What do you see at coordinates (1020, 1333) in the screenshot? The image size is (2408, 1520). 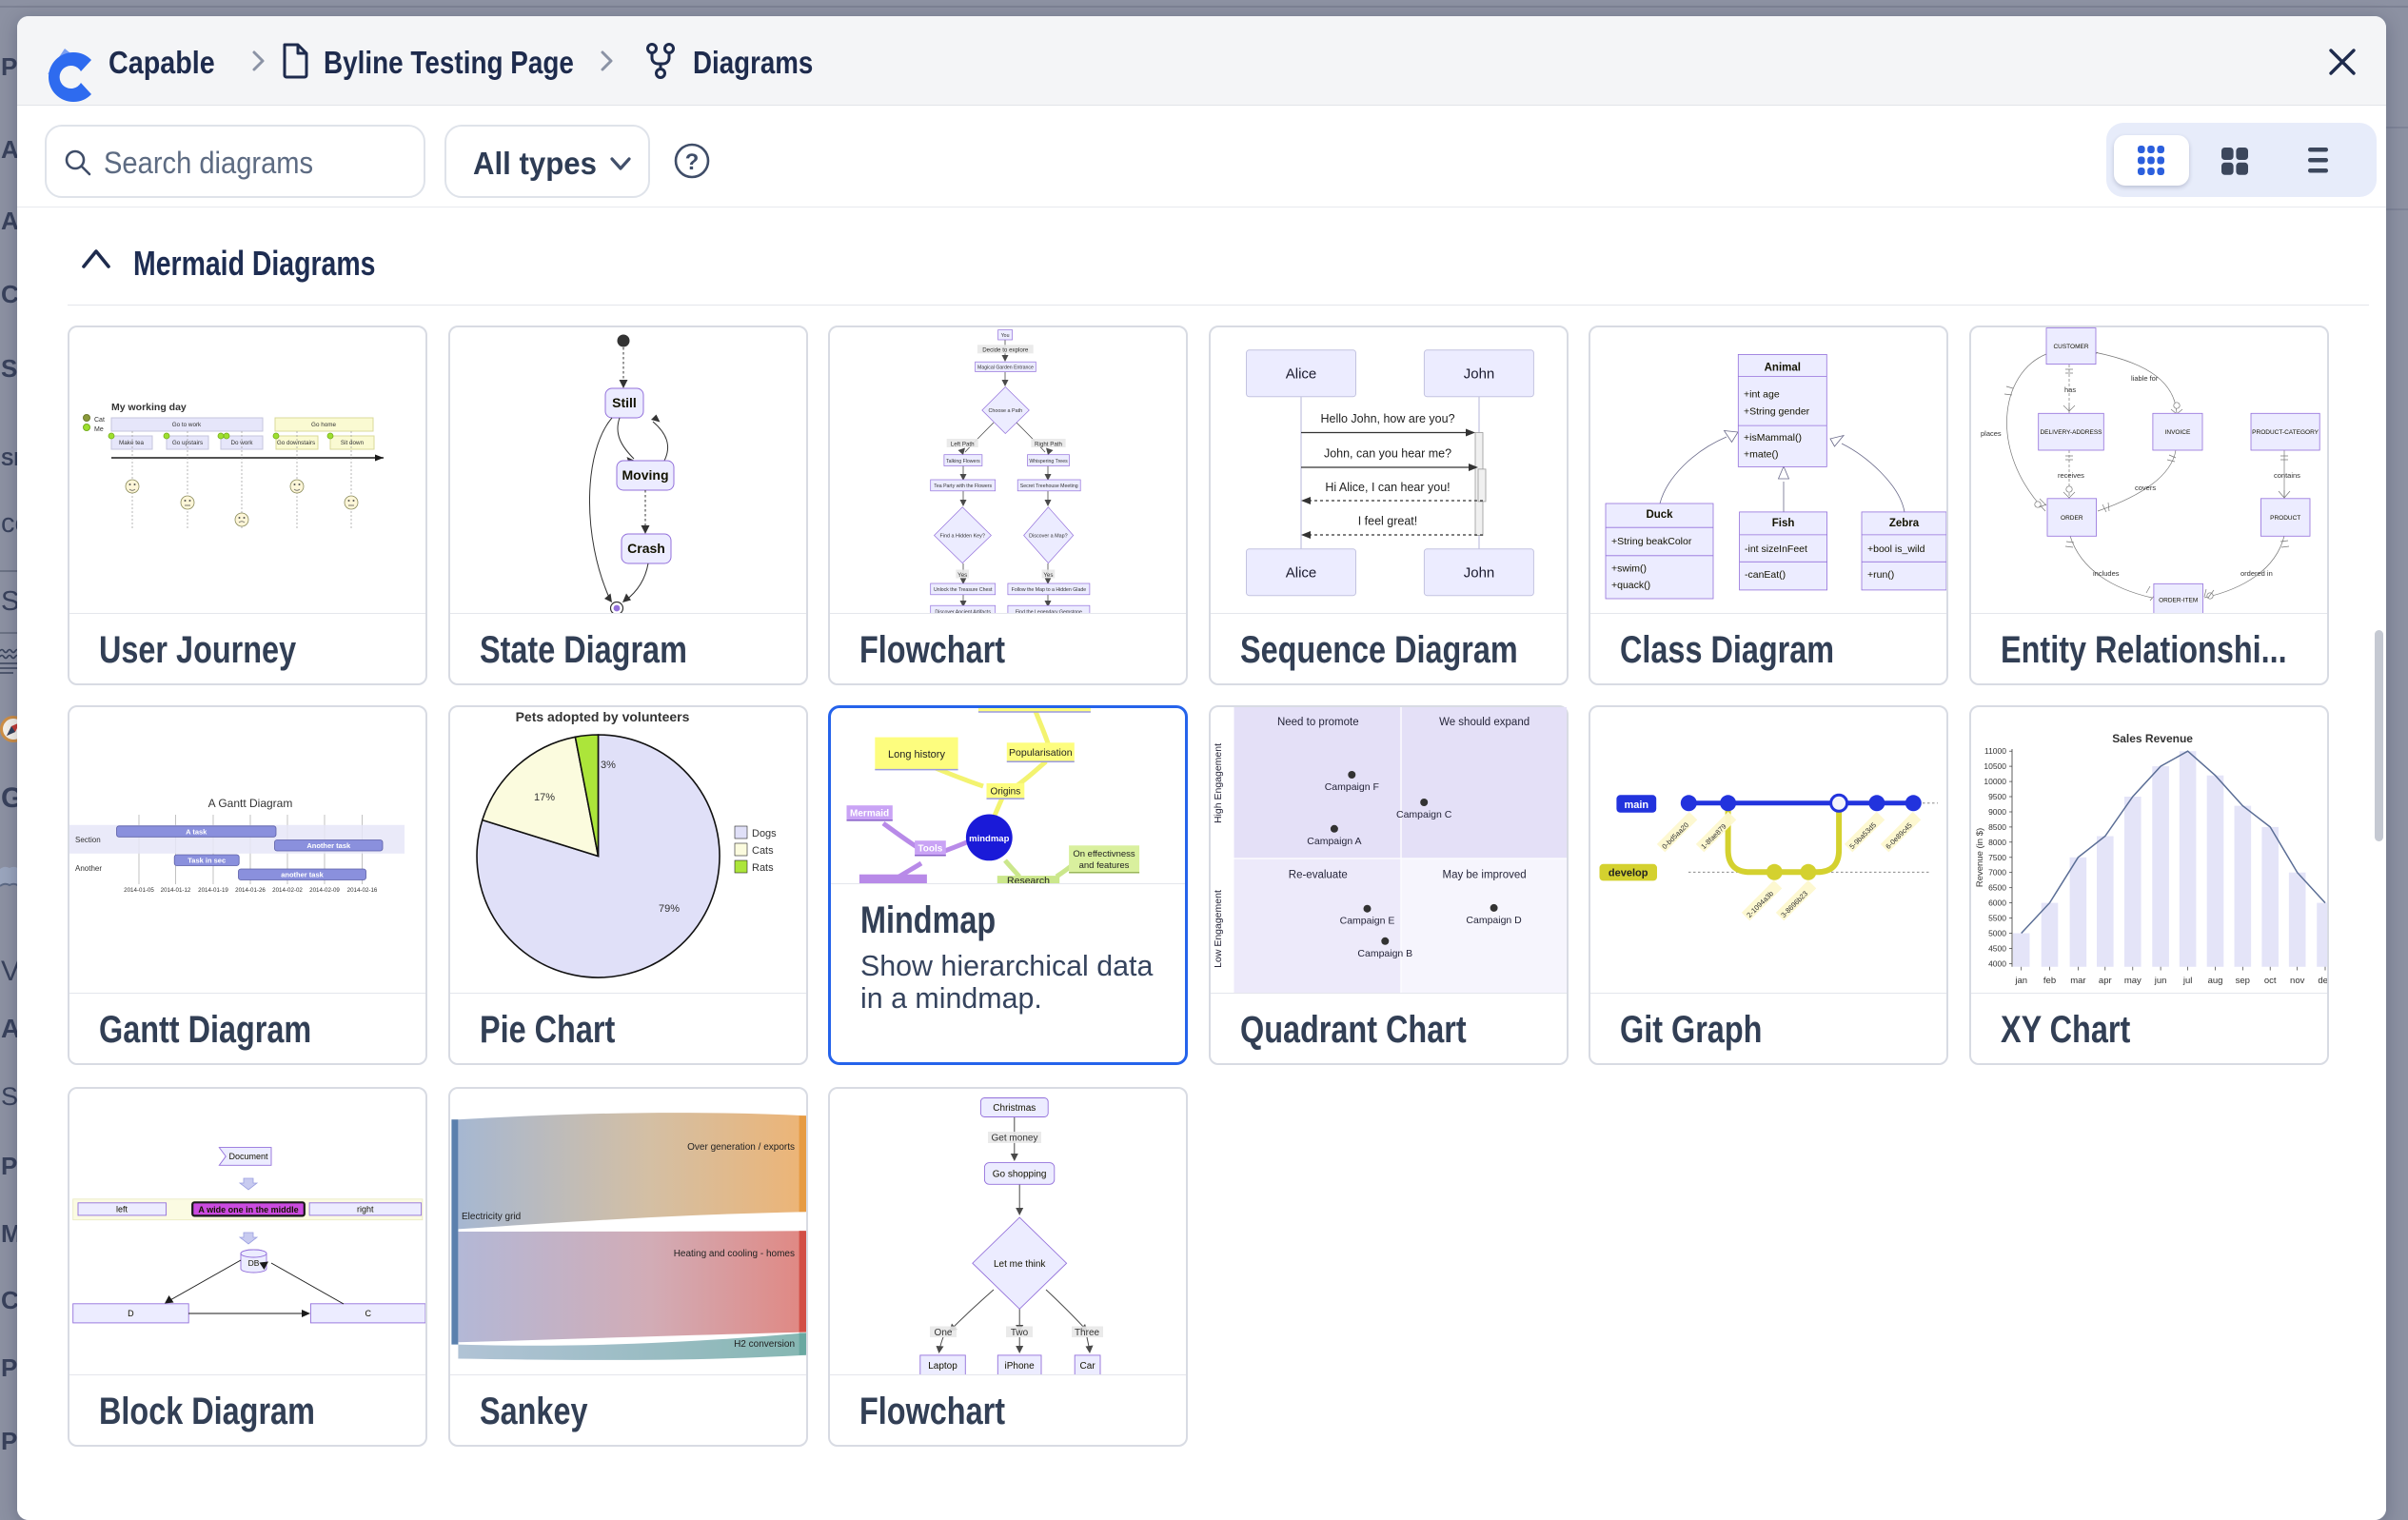 I see `svg-text: Two` at bounding box center [1020, 1333].